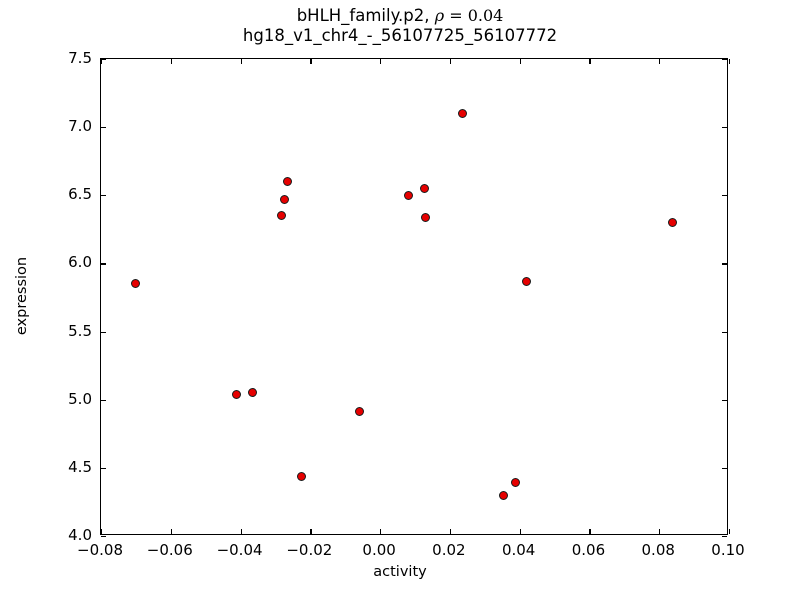 The height and width of the screenshot is (600, 800). I want to click on rho-value: = 0.04, so click(474, 15).